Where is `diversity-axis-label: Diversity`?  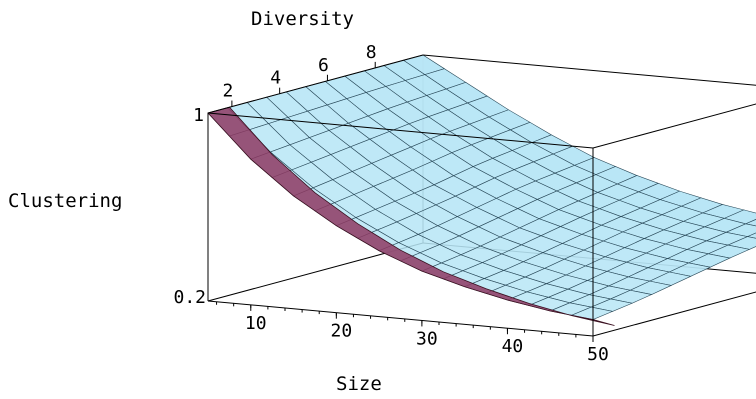 diversity-axis-label: Diversity is located at coordinates (302, 19).